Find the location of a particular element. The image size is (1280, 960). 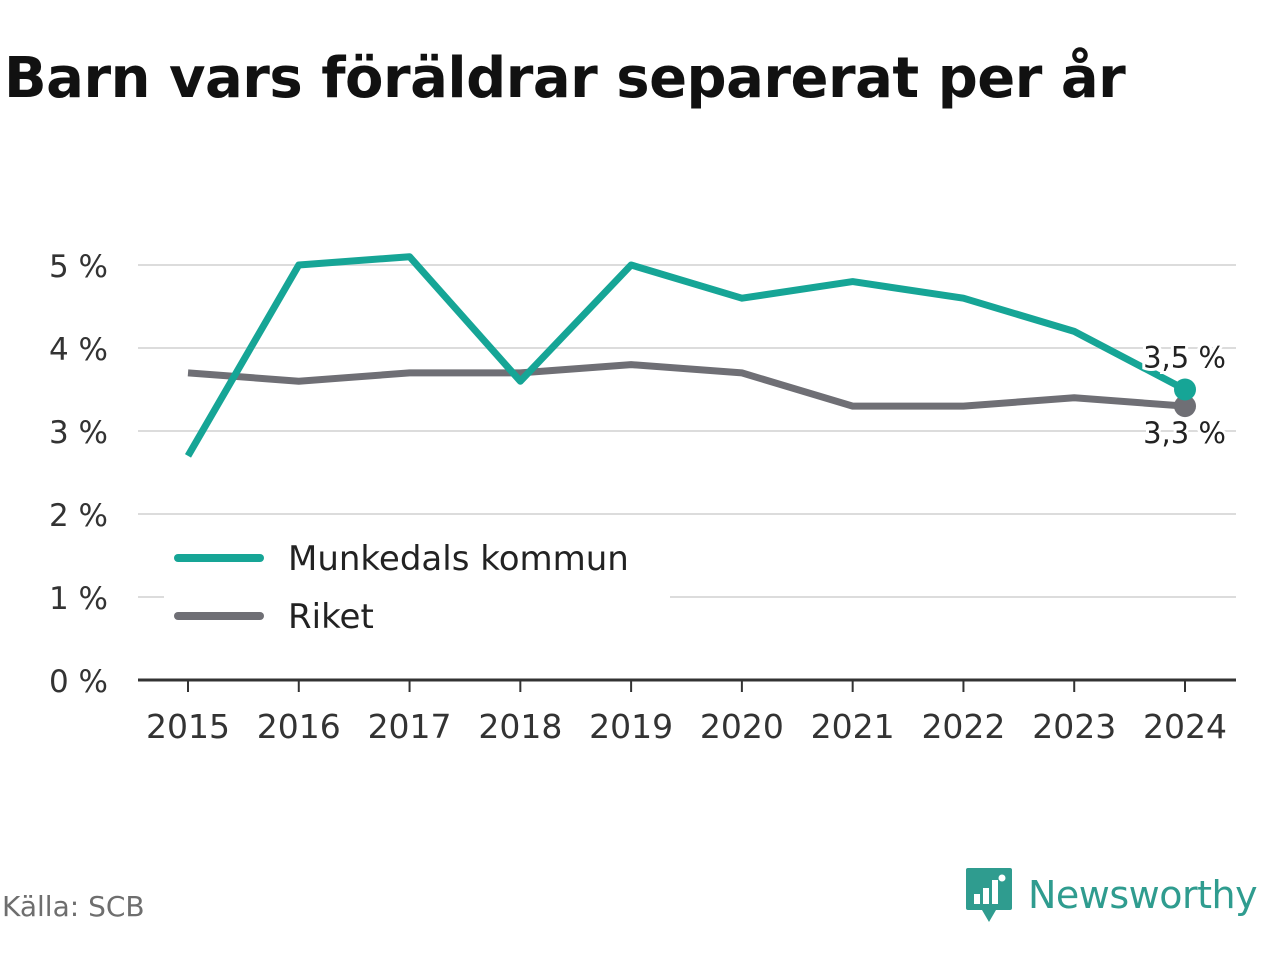

end-label: 3,5 % is located at coordinates (1184, 358).